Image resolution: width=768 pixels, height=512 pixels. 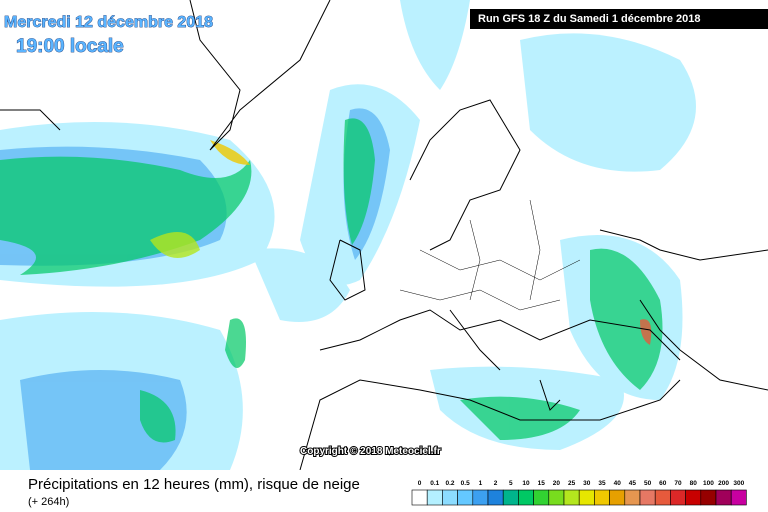 I want to click on legend-label: 80, so click(x=694, y=483).